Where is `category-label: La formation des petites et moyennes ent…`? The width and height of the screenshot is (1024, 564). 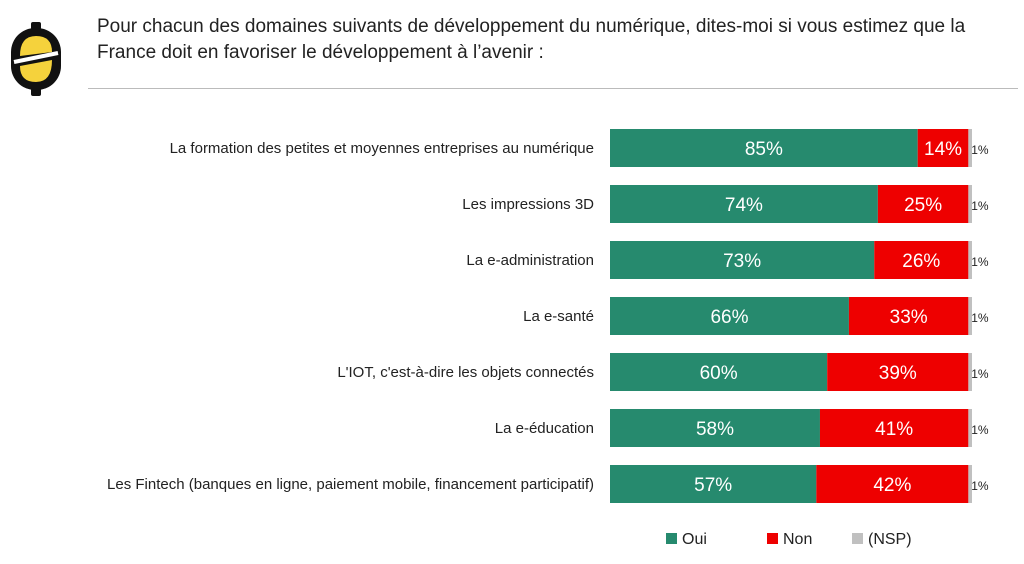 category-label: La formation des petites et moyennes ent… is located at coordinates (382, 148).